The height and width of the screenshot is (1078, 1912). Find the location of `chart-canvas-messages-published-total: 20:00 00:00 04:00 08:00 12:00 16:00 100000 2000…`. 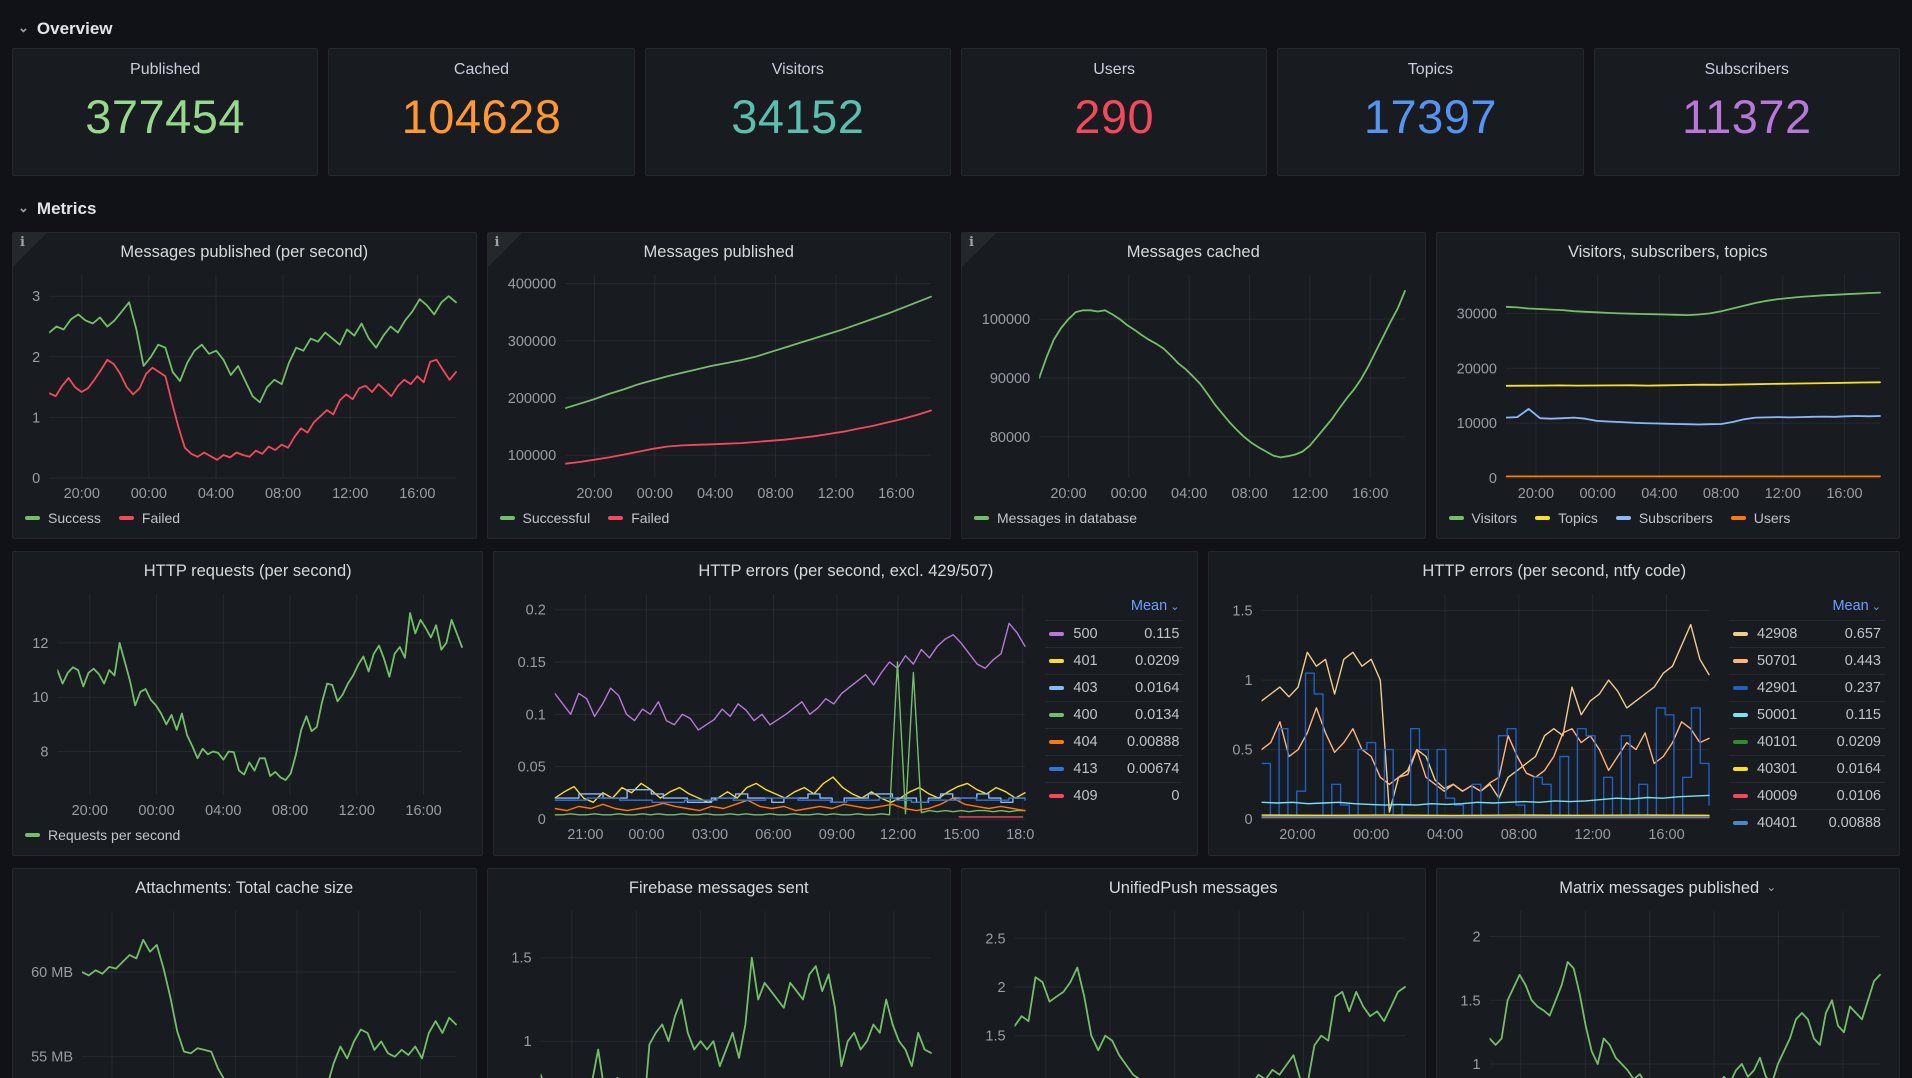

chart-canvas-messages-published-total: 20:00 00:00 04:00 08:00 12:00 16:00 100000 2000… is located at coordinates (719, 385).